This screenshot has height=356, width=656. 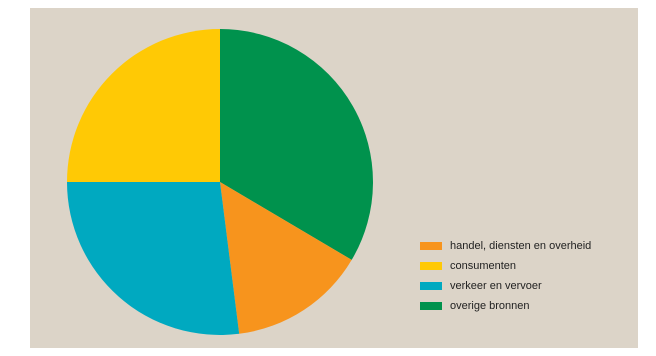 I want to click on legend-item-verkeer: verkeer en vervoer, so click(x=505, y=286).